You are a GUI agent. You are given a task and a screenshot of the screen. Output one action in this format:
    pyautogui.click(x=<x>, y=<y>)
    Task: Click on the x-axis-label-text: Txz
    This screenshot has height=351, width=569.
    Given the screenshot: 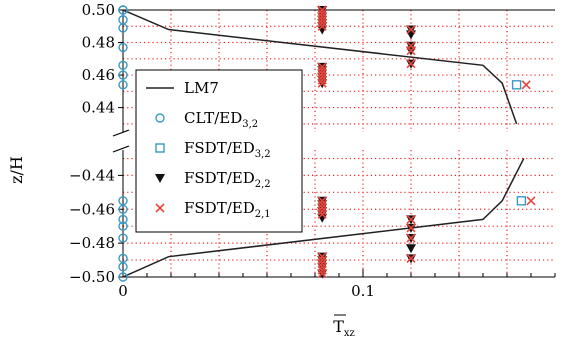 What is the action you would take?
    pyautogui.click(x=344, y=328)
    